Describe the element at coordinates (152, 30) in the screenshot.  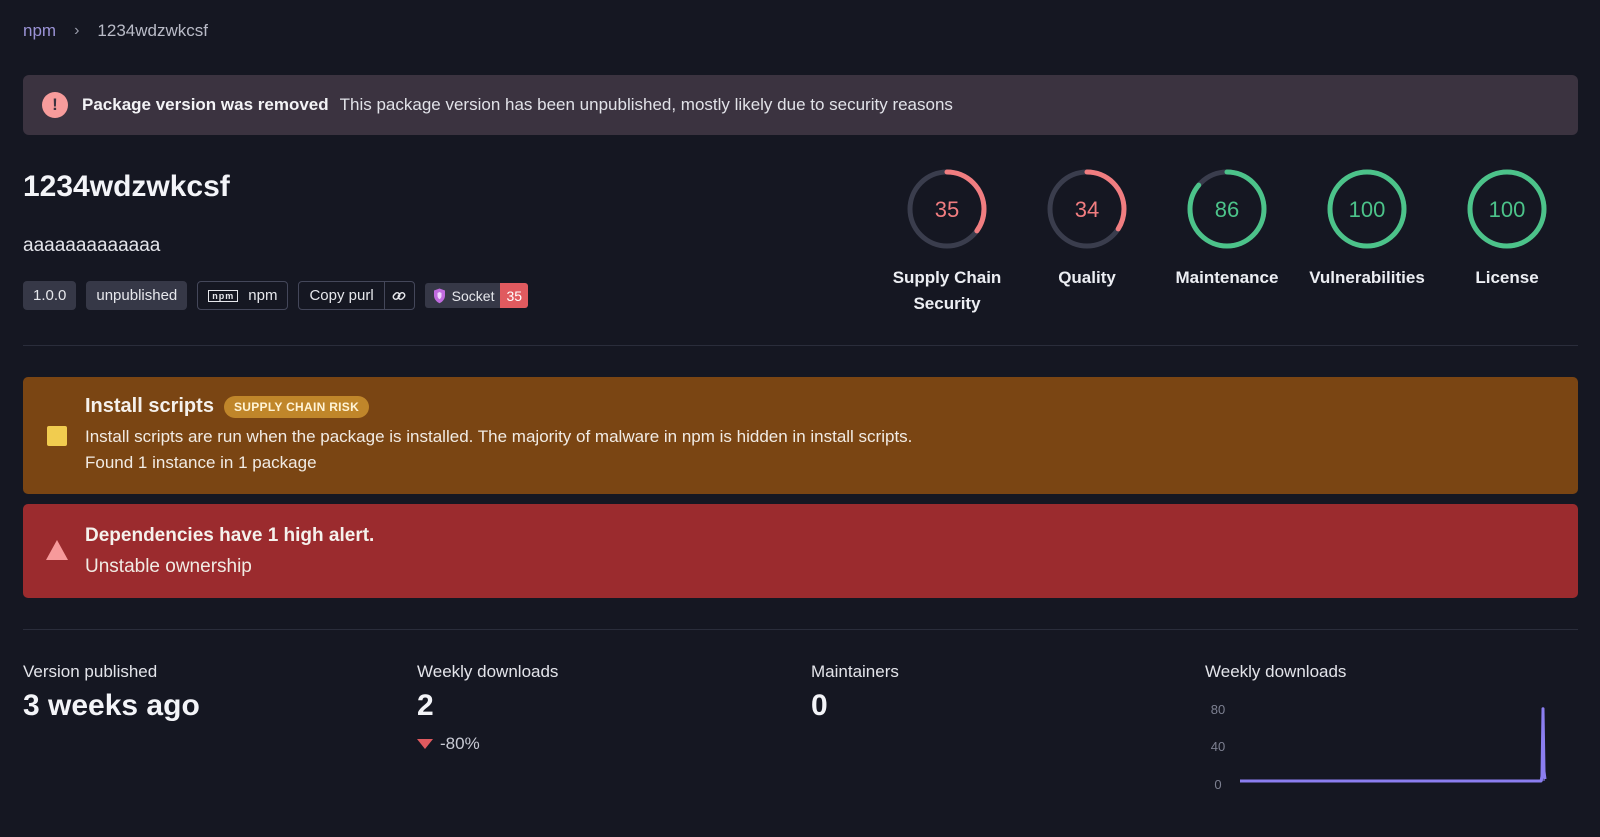
I see `breadcrumb-current: 1234wdzwkcsf` at that location.